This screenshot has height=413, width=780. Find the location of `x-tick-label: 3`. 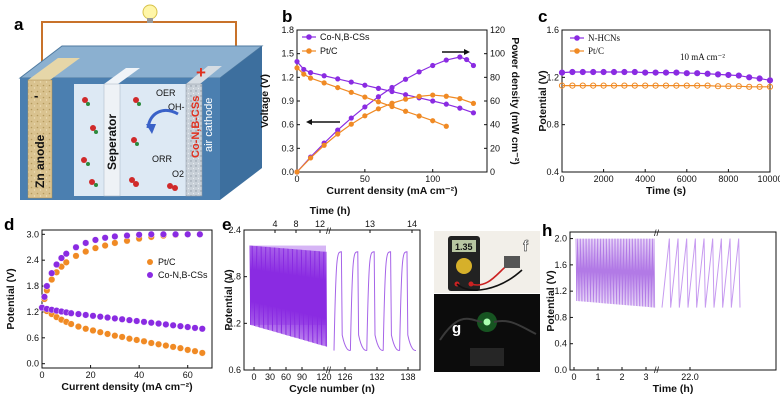

x-tick-label: 3 is located at coordinates (645, 377).